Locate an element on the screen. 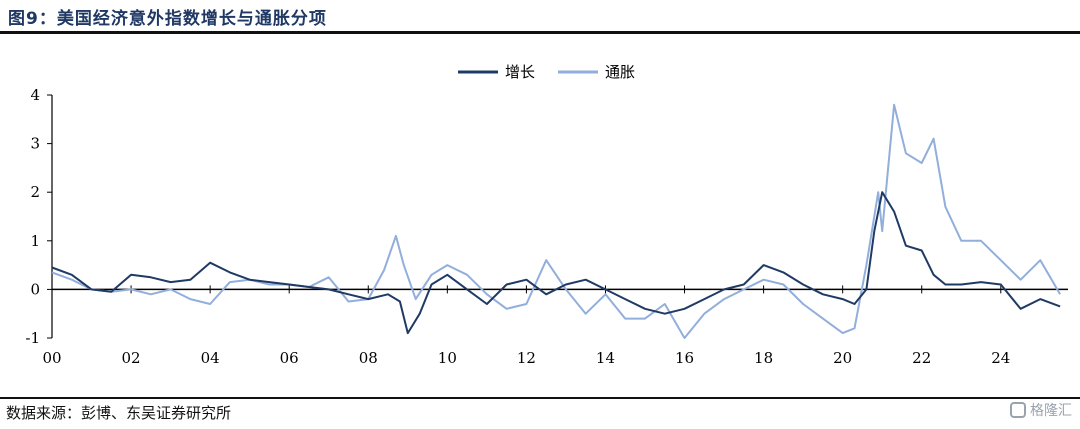 Image resolution: width=1080 pixels, height=429 pixels. x-tick-label: 18 is located at coordinates (763, 358).